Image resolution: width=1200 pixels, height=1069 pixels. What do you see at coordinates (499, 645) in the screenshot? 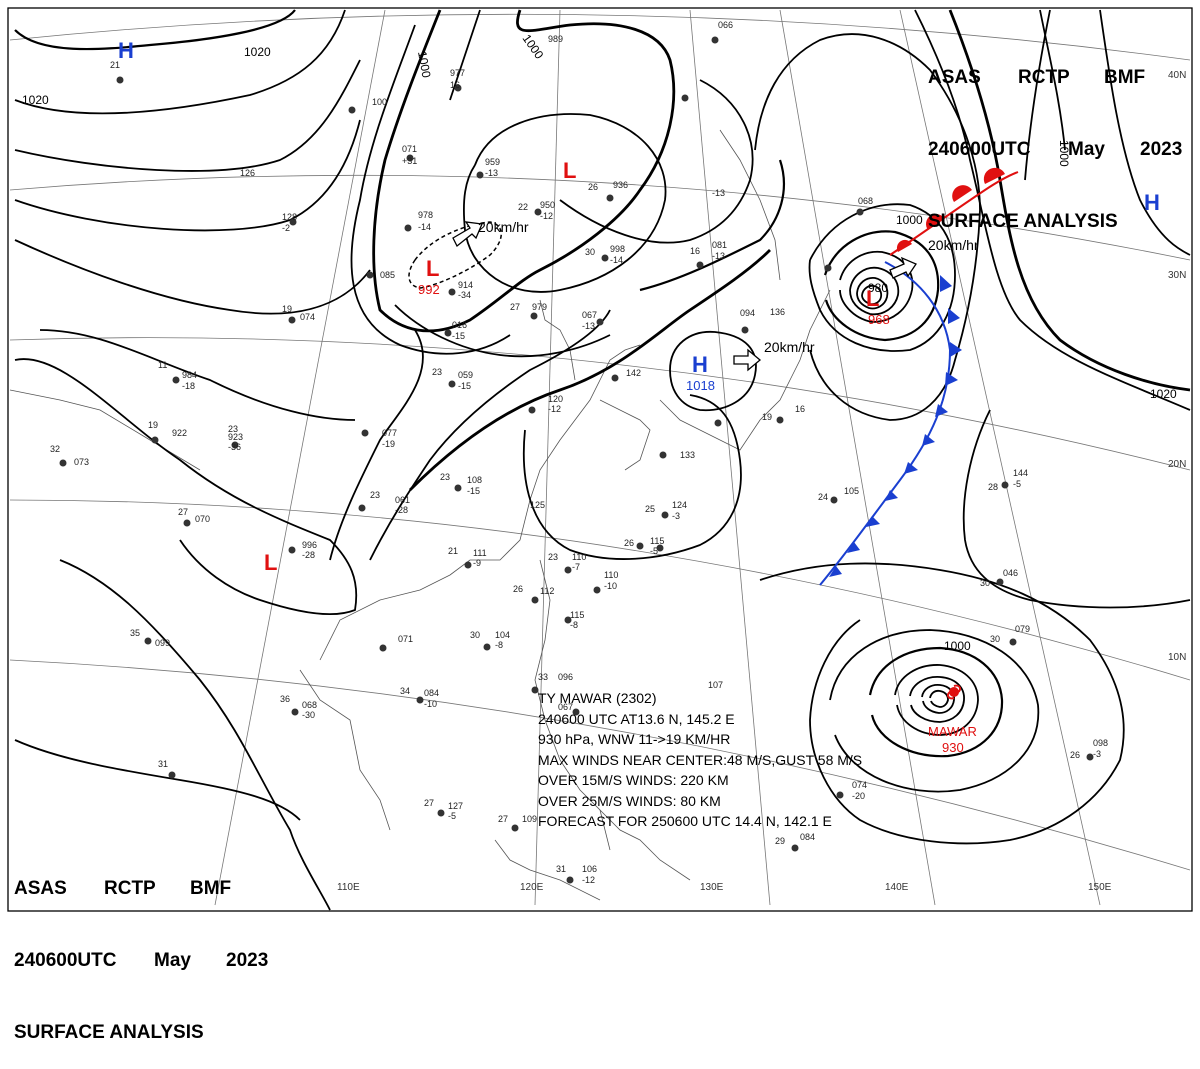
I see `station-label: -8` at bounding box center [499, 645].